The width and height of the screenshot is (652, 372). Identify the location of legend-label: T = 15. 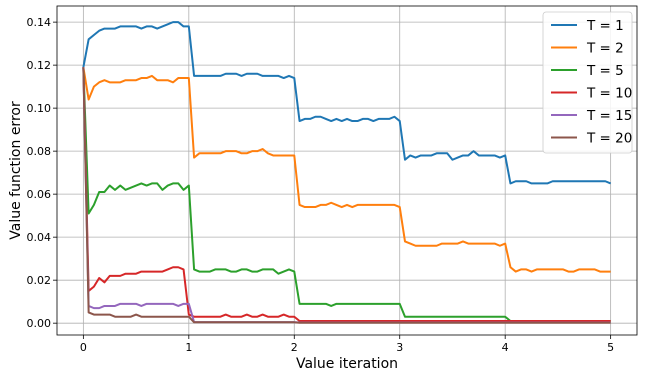
(609, 116).